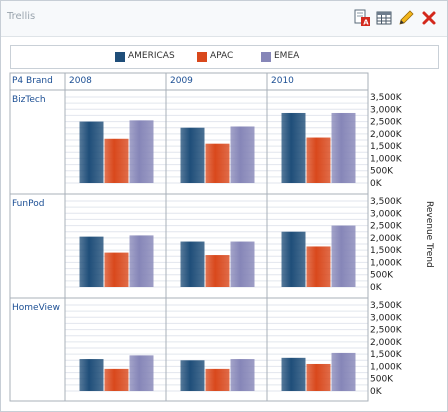 The width and height of the screenshot is (448, 412). I want to click on bar-biztech-2009-emea, so click(242, 154).